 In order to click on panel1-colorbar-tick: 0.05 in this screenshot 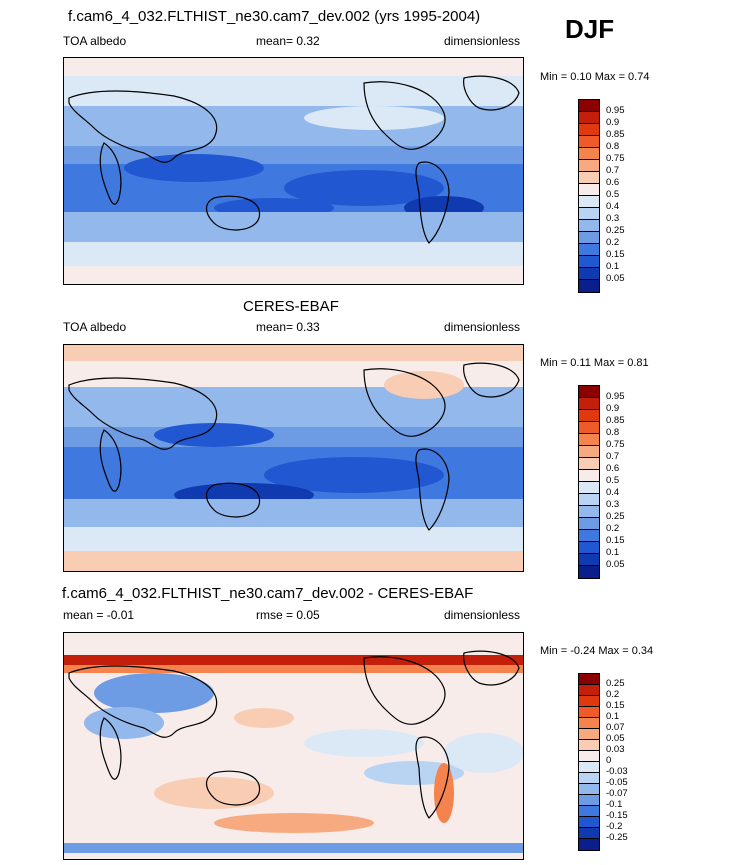, I will do `click(615, 278)`.